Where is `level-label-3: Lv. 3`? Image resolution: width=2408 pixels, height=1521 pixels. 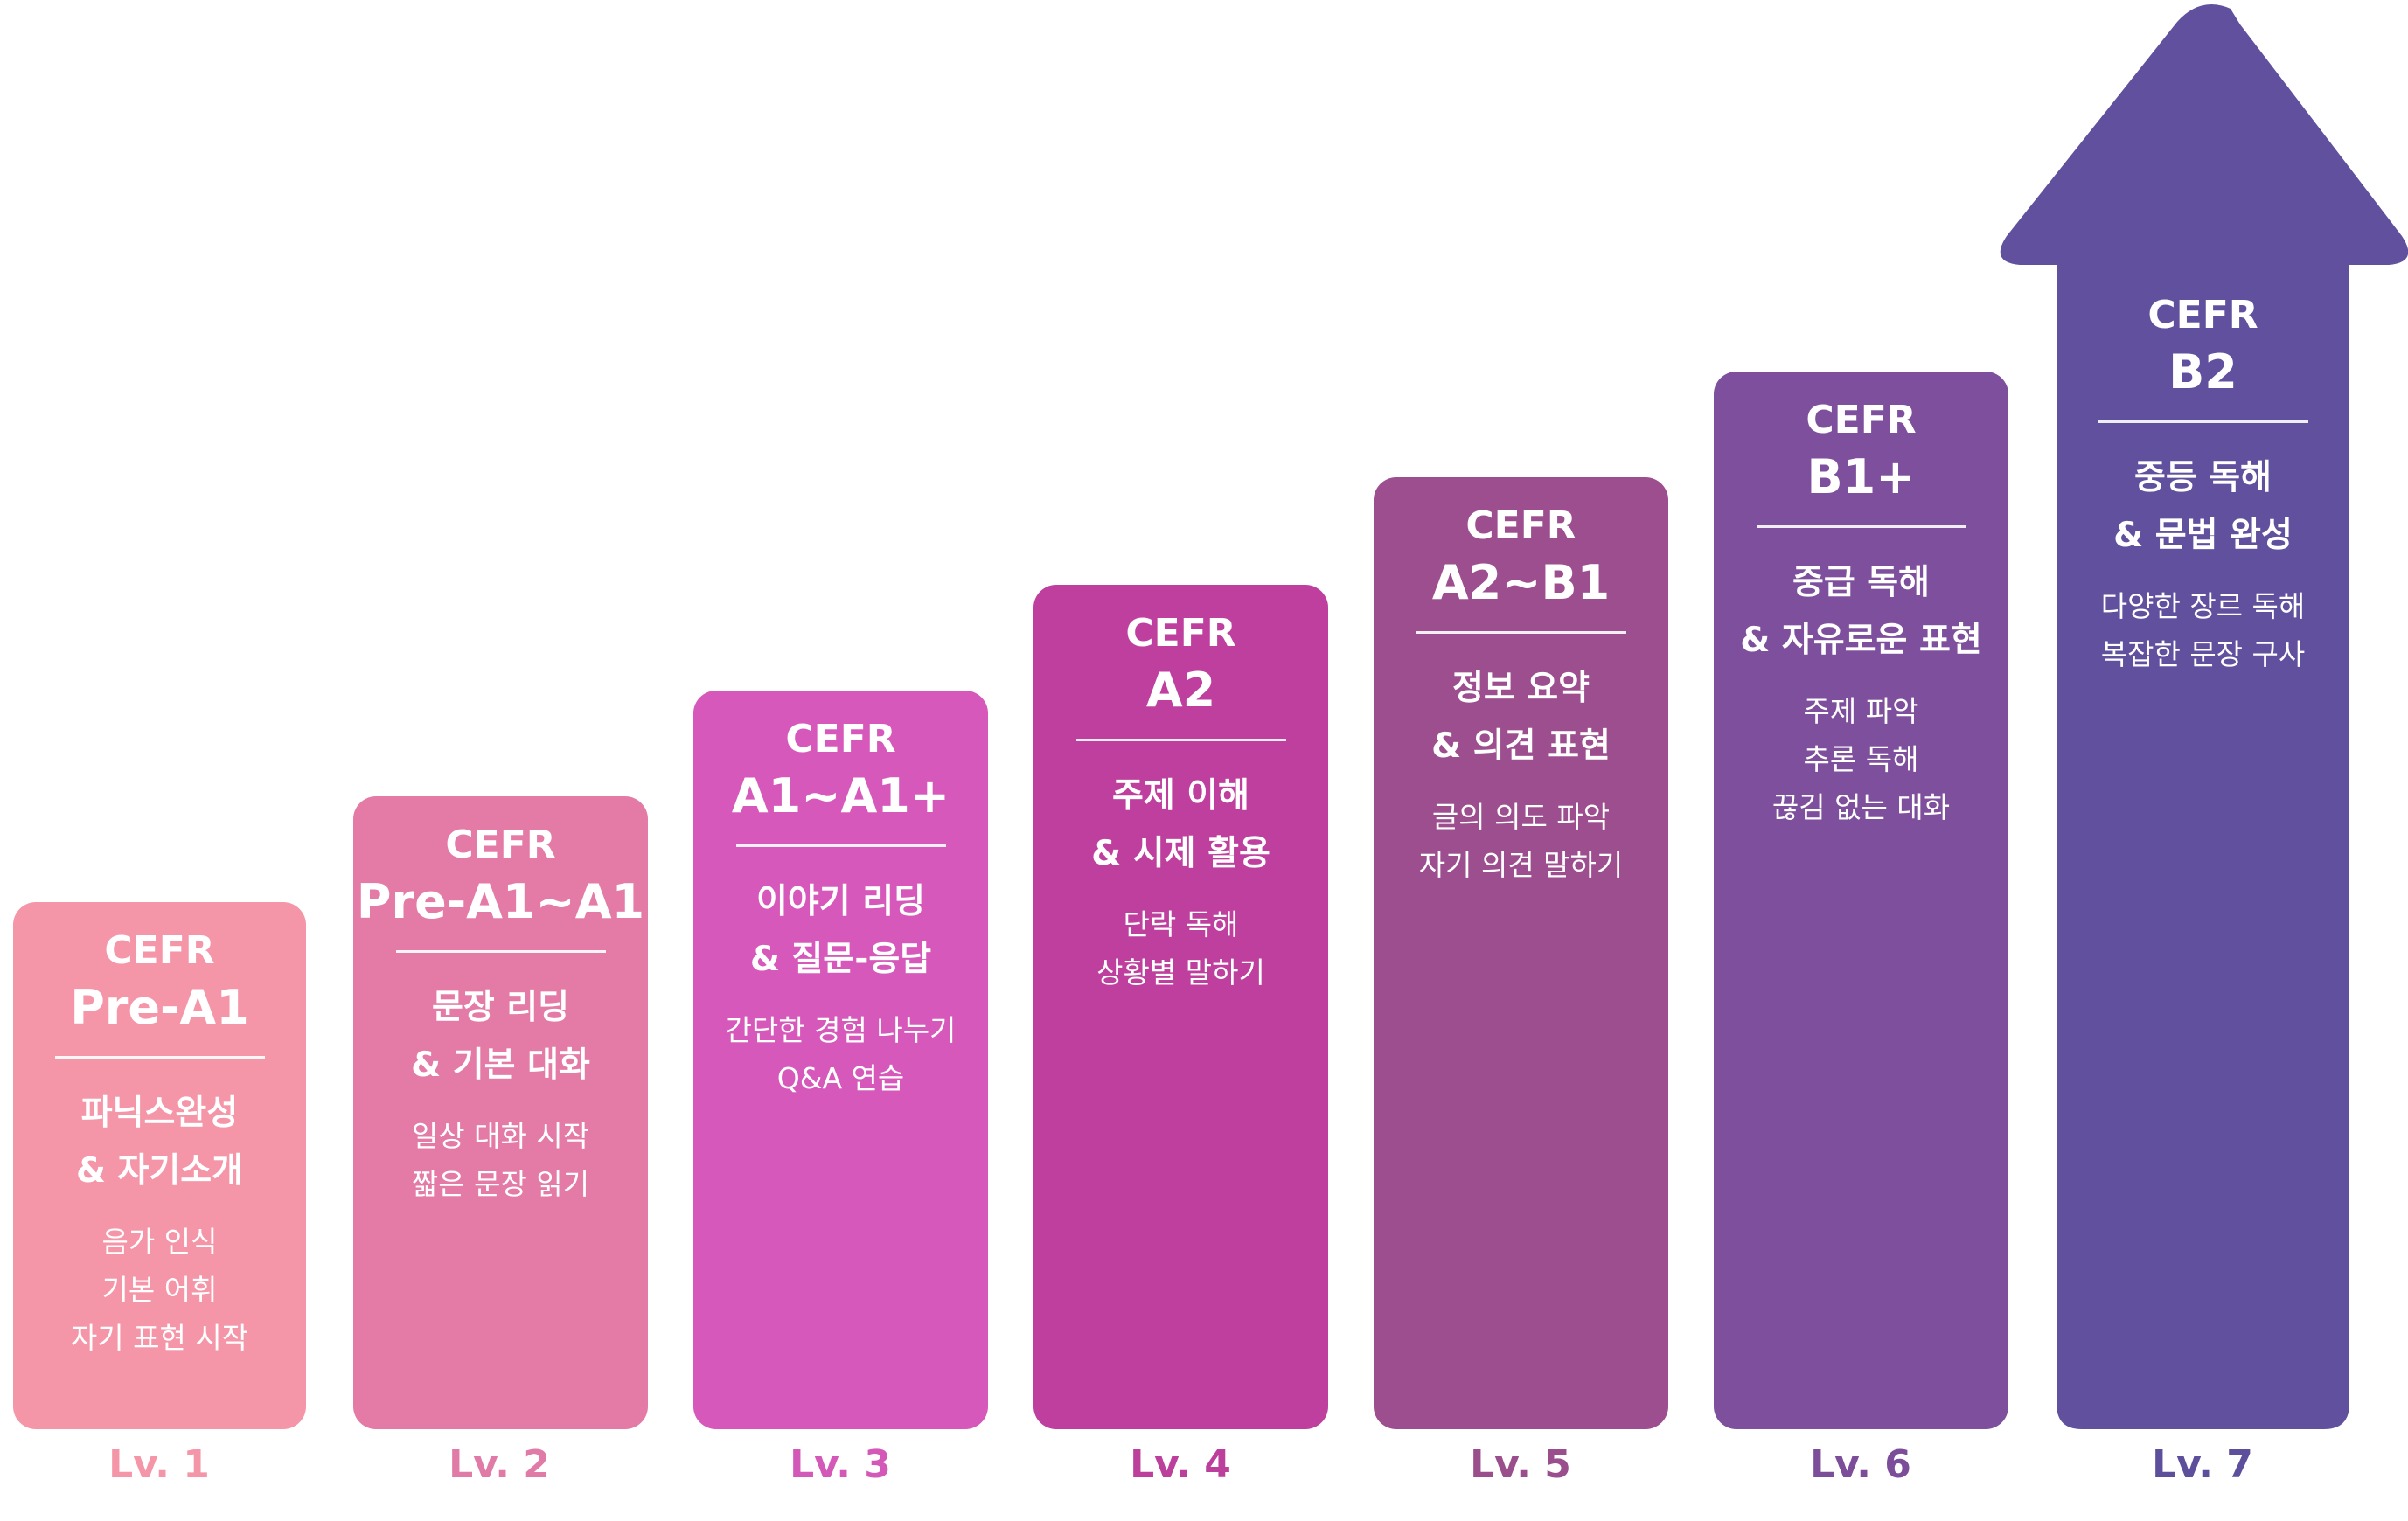
level-label-3: Lv. 3 is located at coordinates (840, 1464).